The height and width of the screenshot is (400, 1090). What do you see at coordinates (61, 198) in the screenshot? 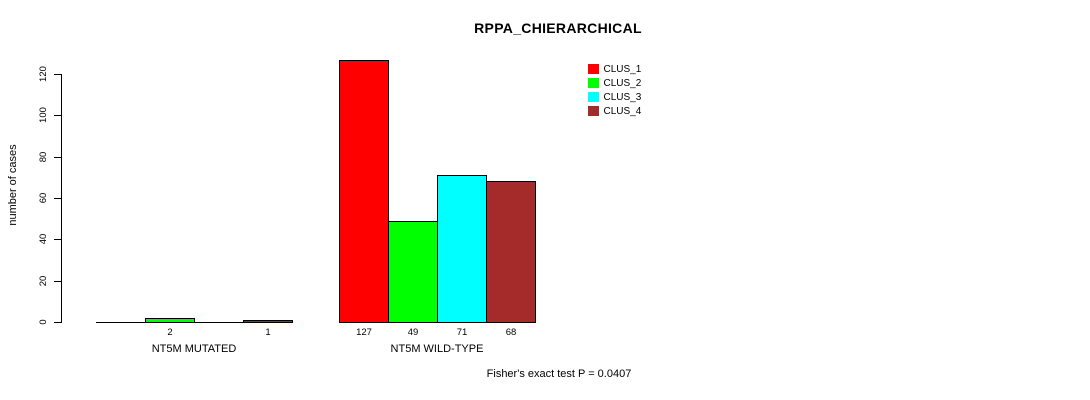
I see `y-axis-line` at bounding box center [61, 198].